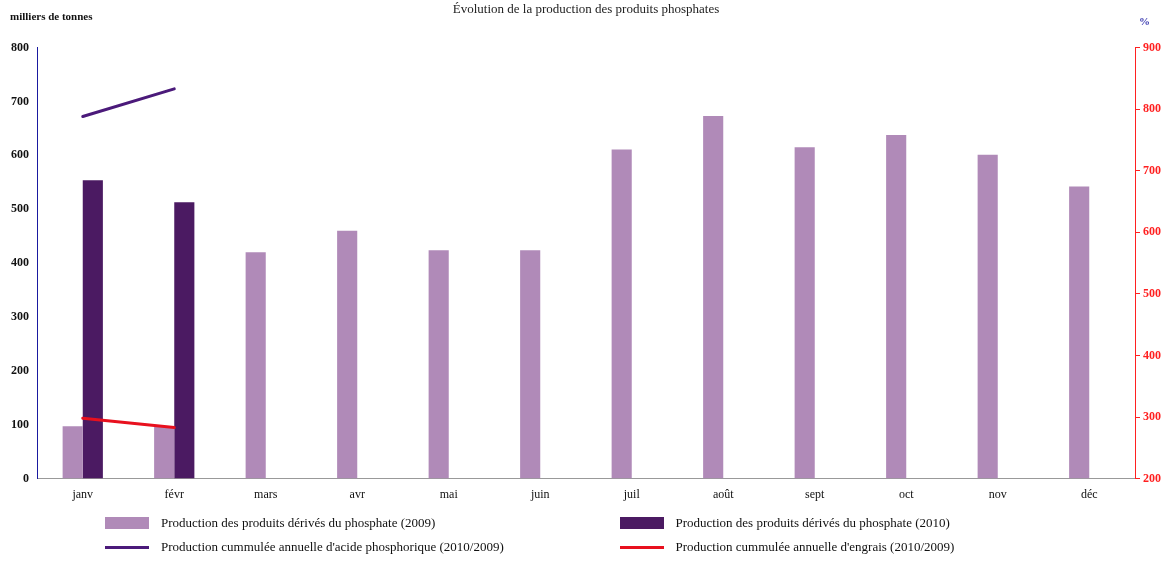 The height and width of the screenshot is (563, 1174). What do you see at coordinates (298, 523) in the screenshot?
I see `legend-label: Production des produits dérivés du phosphate (2009)` at bounding box center [298, 523].